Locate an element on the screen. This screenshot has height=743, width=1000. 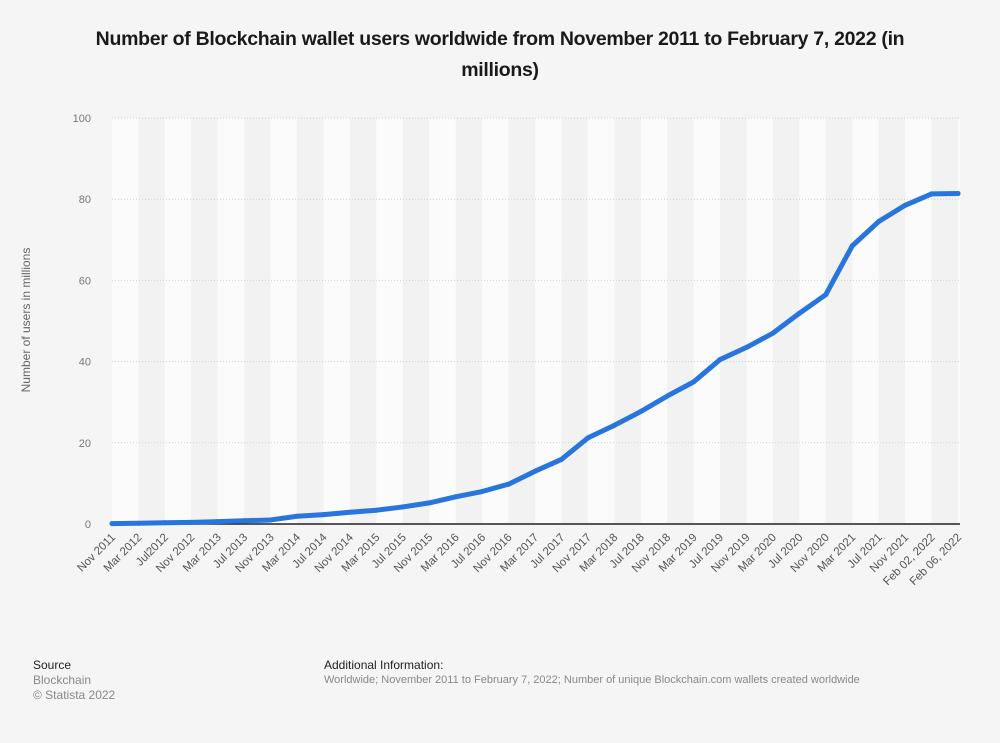
y-tick-label: 0 is located at coordinates (88, 525).